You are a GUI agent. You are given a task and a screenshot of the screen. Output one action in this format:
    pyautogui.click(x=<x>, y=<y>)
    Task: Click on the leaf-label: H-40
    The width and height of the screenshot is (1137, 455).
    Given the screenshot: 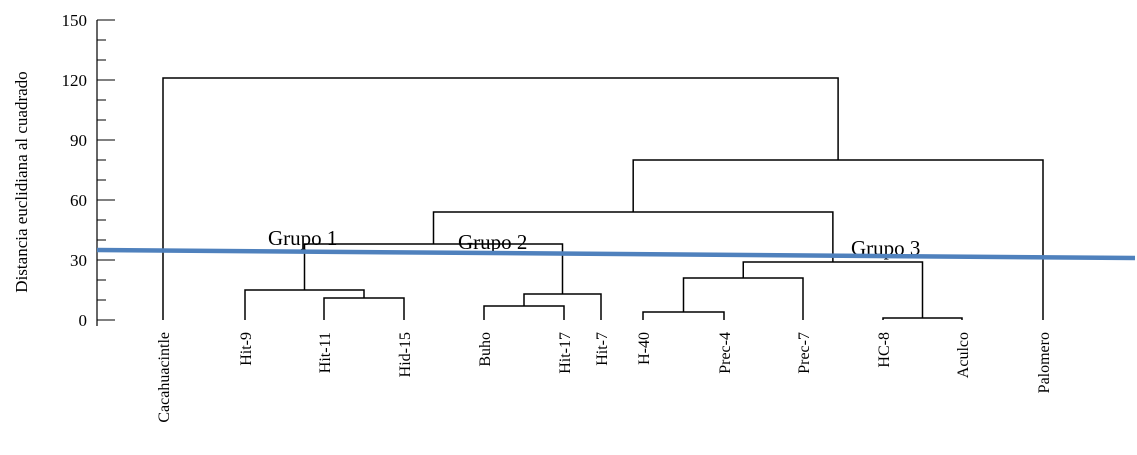 What is the action you would take?
    pyautogui.click(x=644, y=348)
    